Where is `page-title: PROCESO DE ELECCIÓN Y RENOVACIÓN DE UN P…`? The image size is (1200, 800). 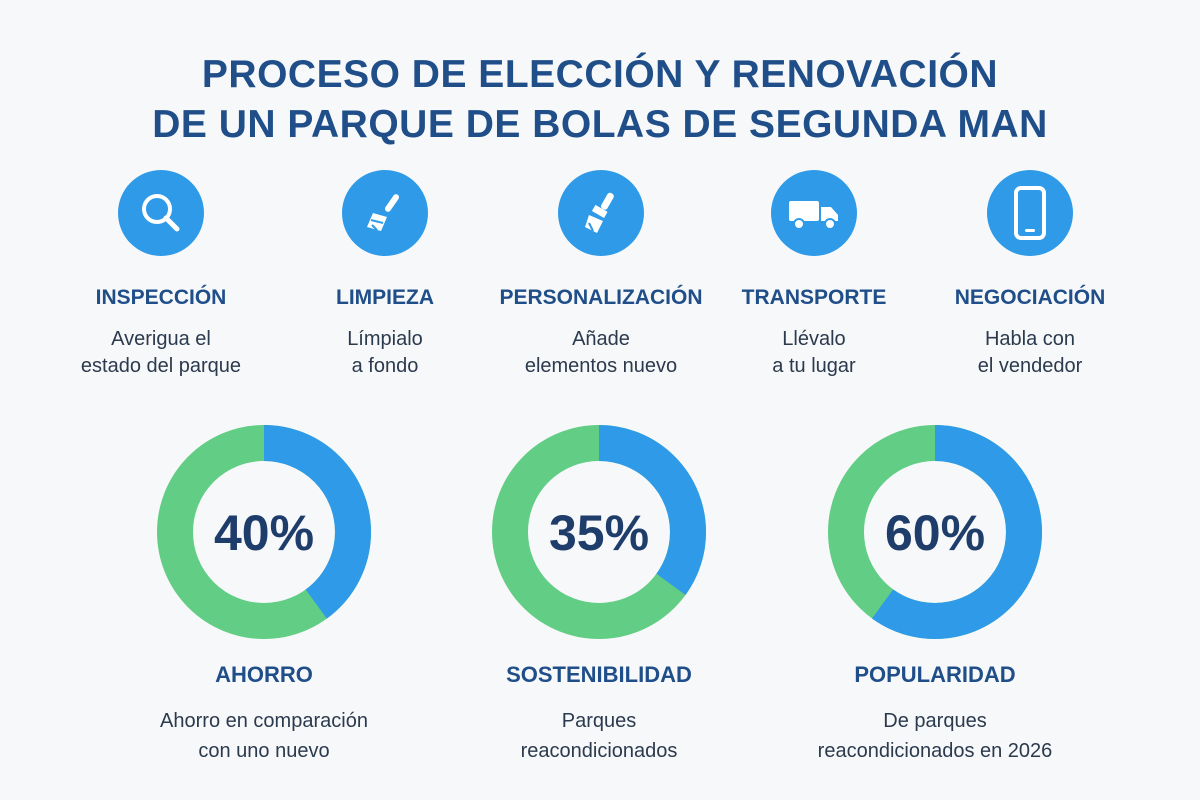
page-title: PROCESO DE ELECCIÓN Y RENOVACIÓN DE UN P… is located at coordinates (600, 100).